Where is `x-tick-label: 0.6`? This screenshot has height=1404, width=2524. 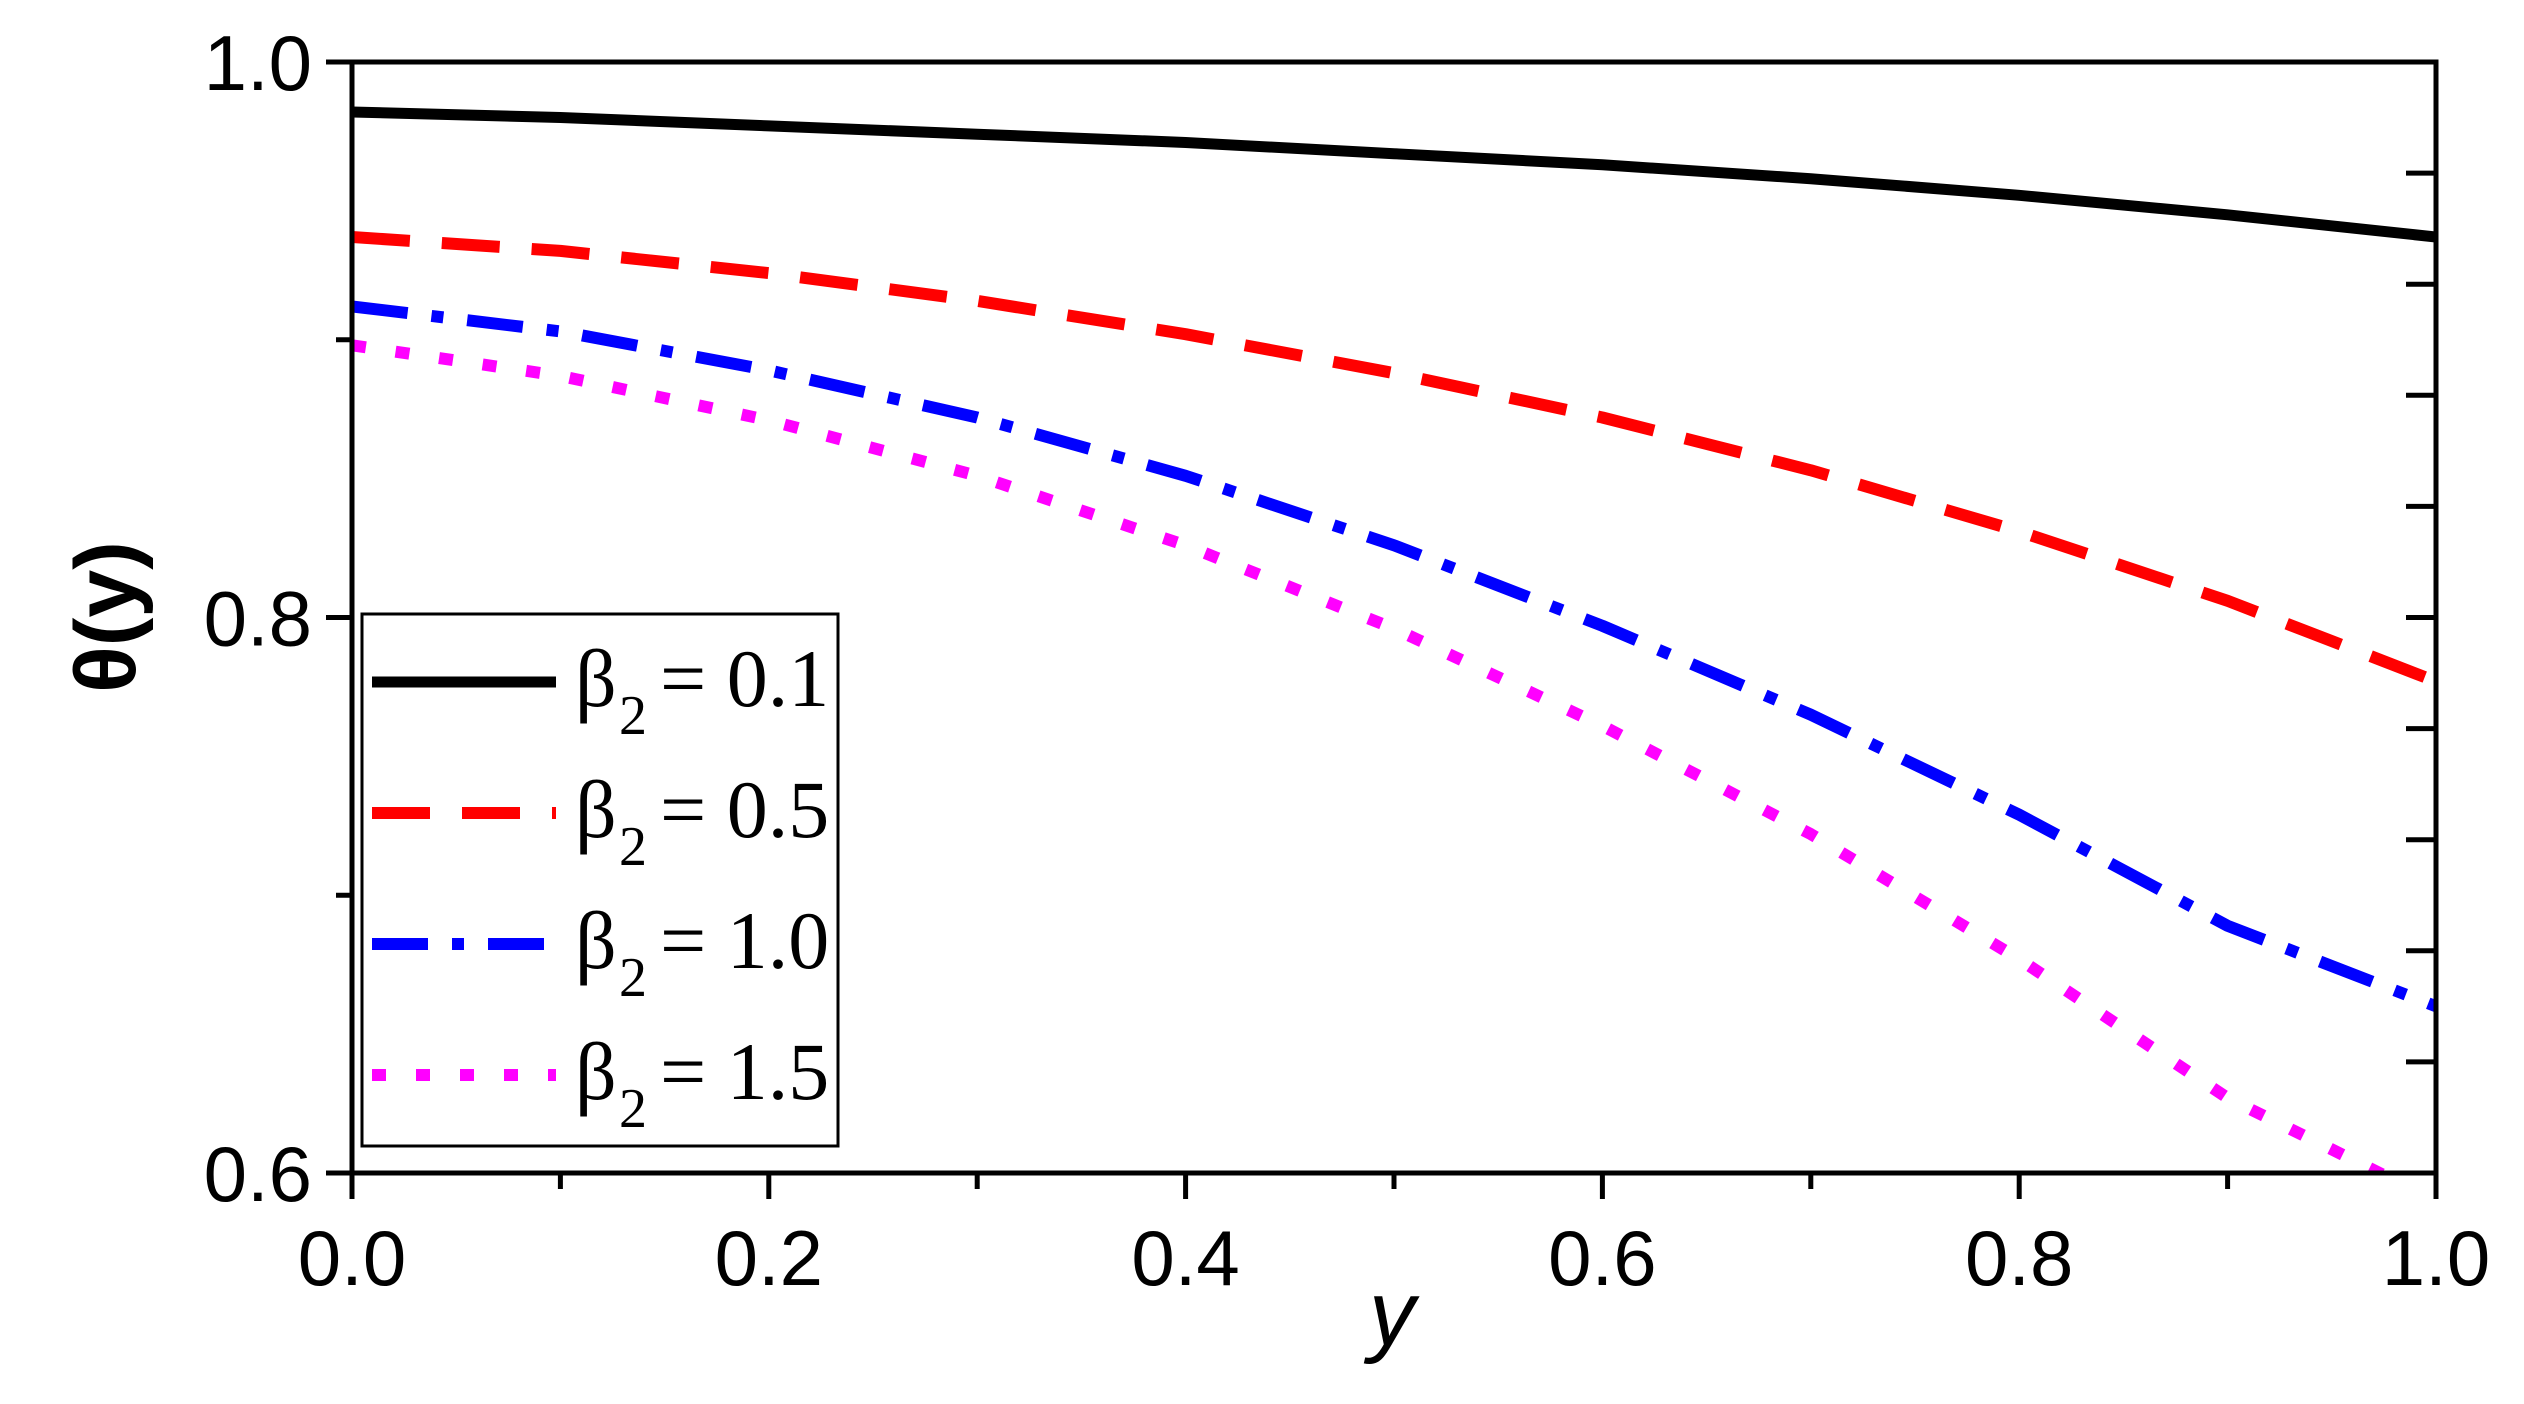 x-tick-label: 0.6 is located at coordinates (1602, 1258).